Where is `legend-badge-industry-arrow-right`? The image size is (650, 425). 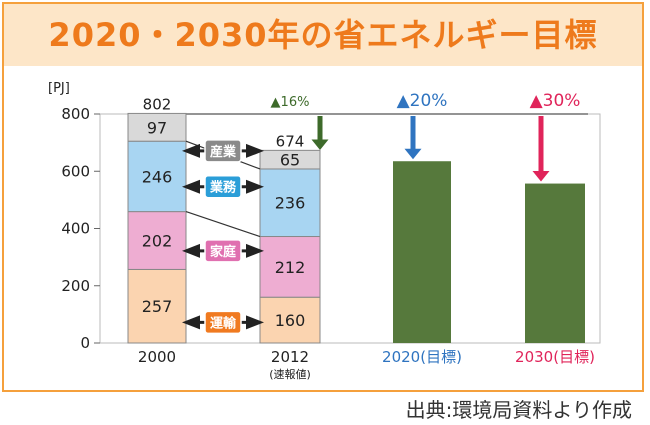
legend-badge-industry-arrow-right is located at coordinates (255, 150).